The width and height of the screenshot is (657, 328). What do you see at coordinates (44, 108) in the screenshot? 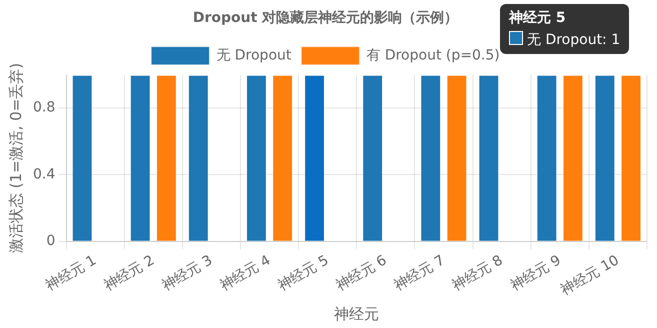
I see `y-tick-label: 0.8` at bounding box center [44, 108].